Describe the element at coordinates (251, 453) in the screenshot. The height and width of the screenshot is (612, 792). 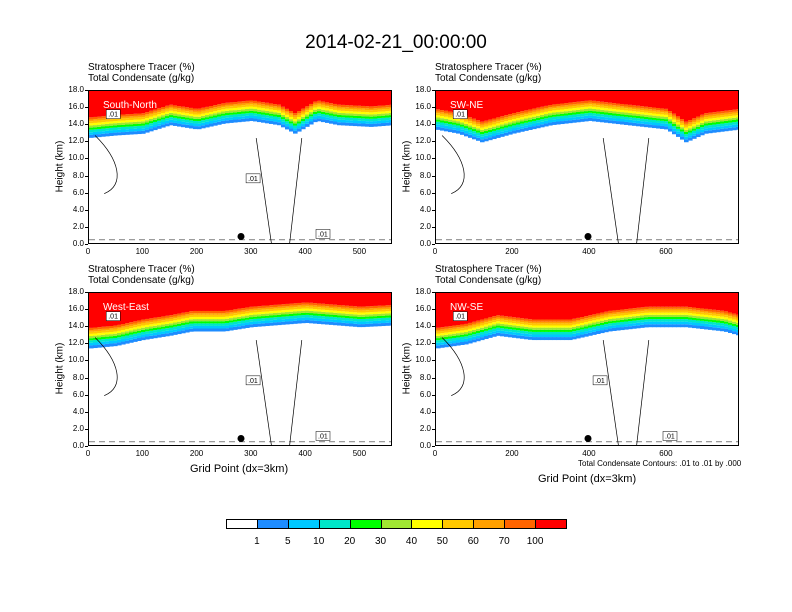
I see `x-tick-label: 300` at that location.